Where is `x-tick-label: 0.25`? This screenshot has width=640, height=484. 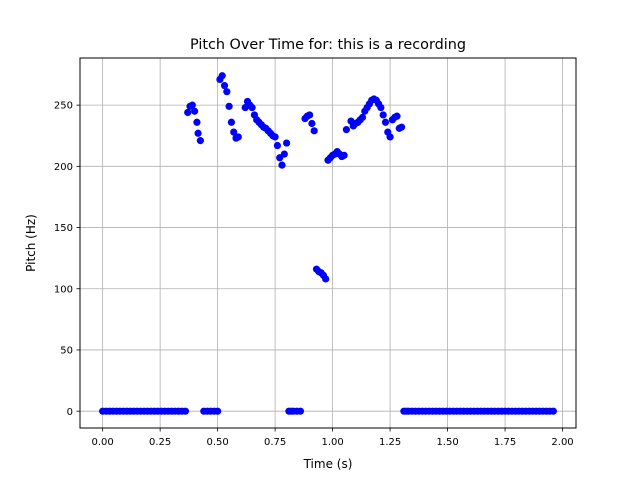 x-tick-label: 0.25 is located at coordinates (160, 442).